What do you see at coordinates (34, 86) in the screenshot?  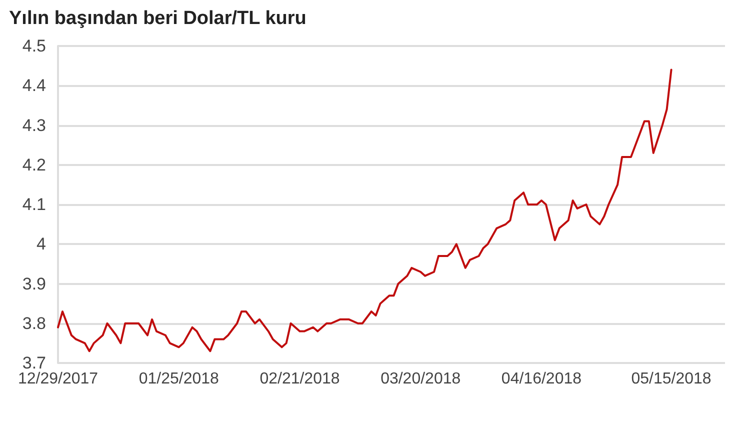 I see `y-tick-label: 4.4` at bounding box center [34, 86].